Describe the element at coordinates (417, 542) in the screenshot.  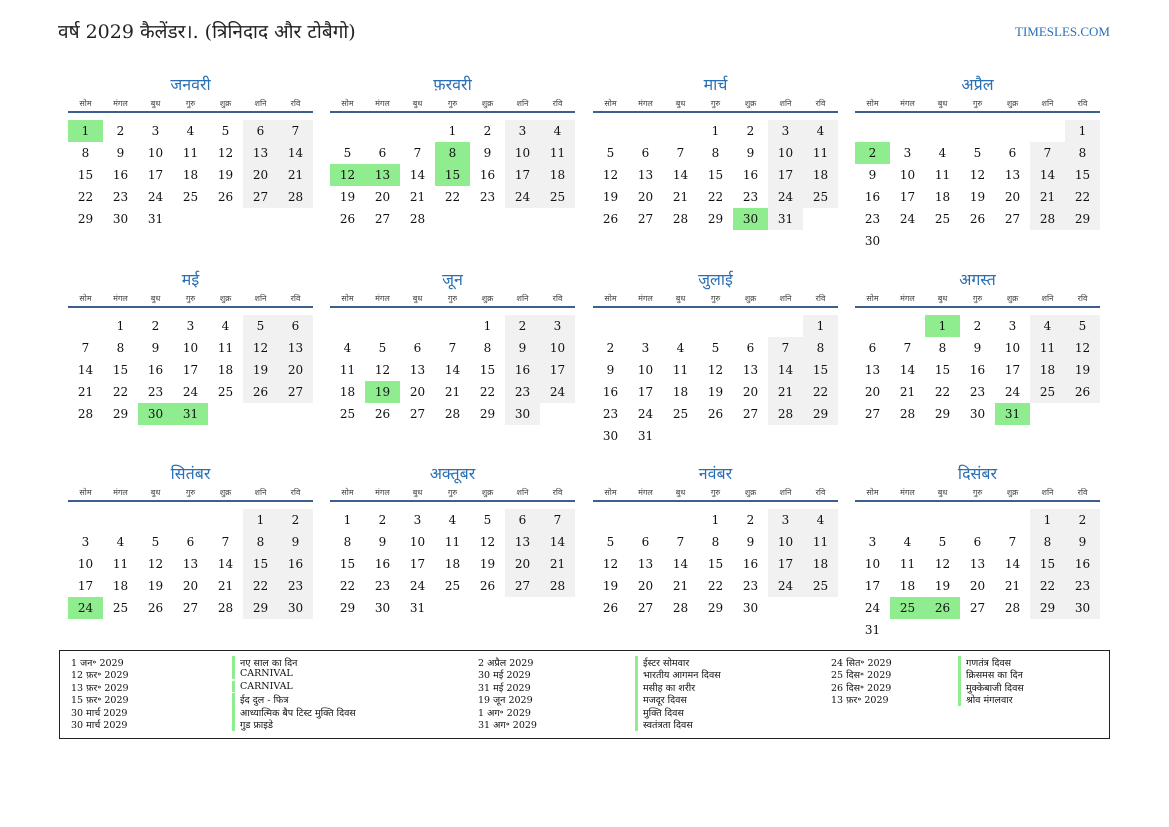
I see `day-cell: 10` at that location.